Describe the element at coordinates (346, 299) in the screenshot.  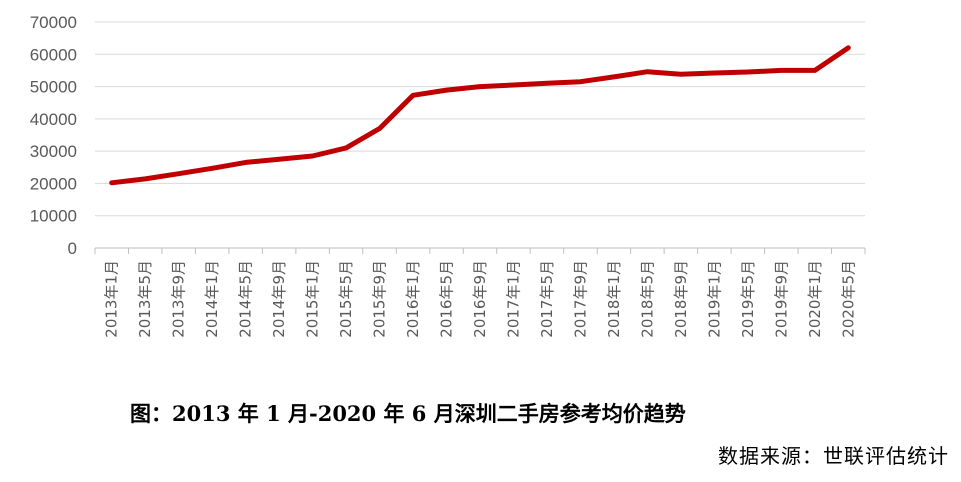
I see `x-tick-label: 2015年5月` at that location.